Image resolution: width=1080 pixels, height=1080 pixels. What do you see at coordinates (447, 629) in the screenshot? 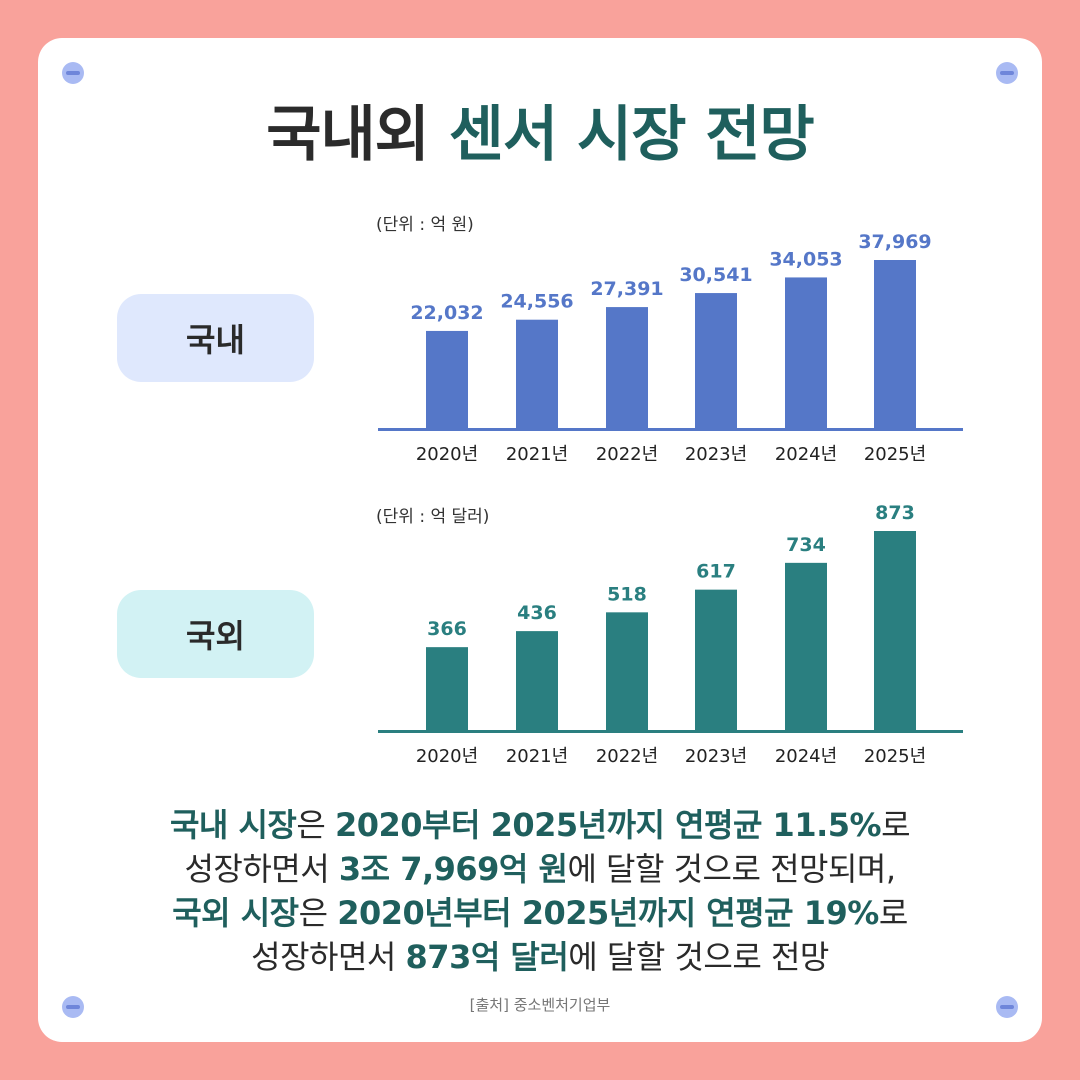
I see `data-label: 366` at bounding box center [447, 629].